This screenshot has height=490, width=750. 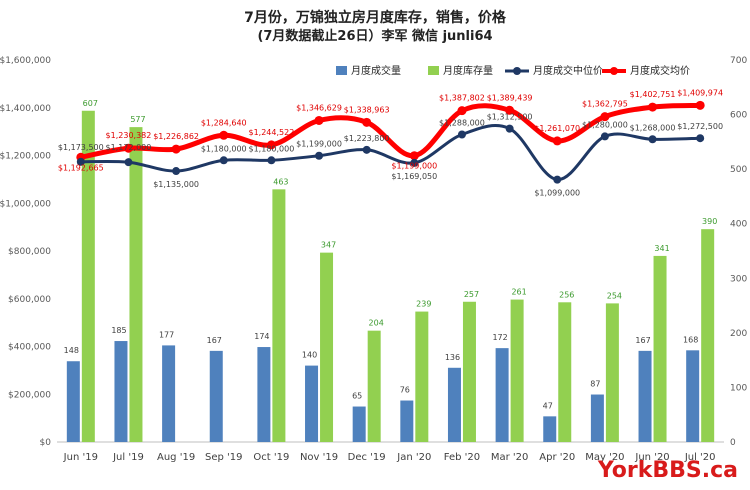 What do you see at coordinates (700, 92) in the screenshot?
I see `average-price-label: $1,409,974` at bounding box center [700, 92].